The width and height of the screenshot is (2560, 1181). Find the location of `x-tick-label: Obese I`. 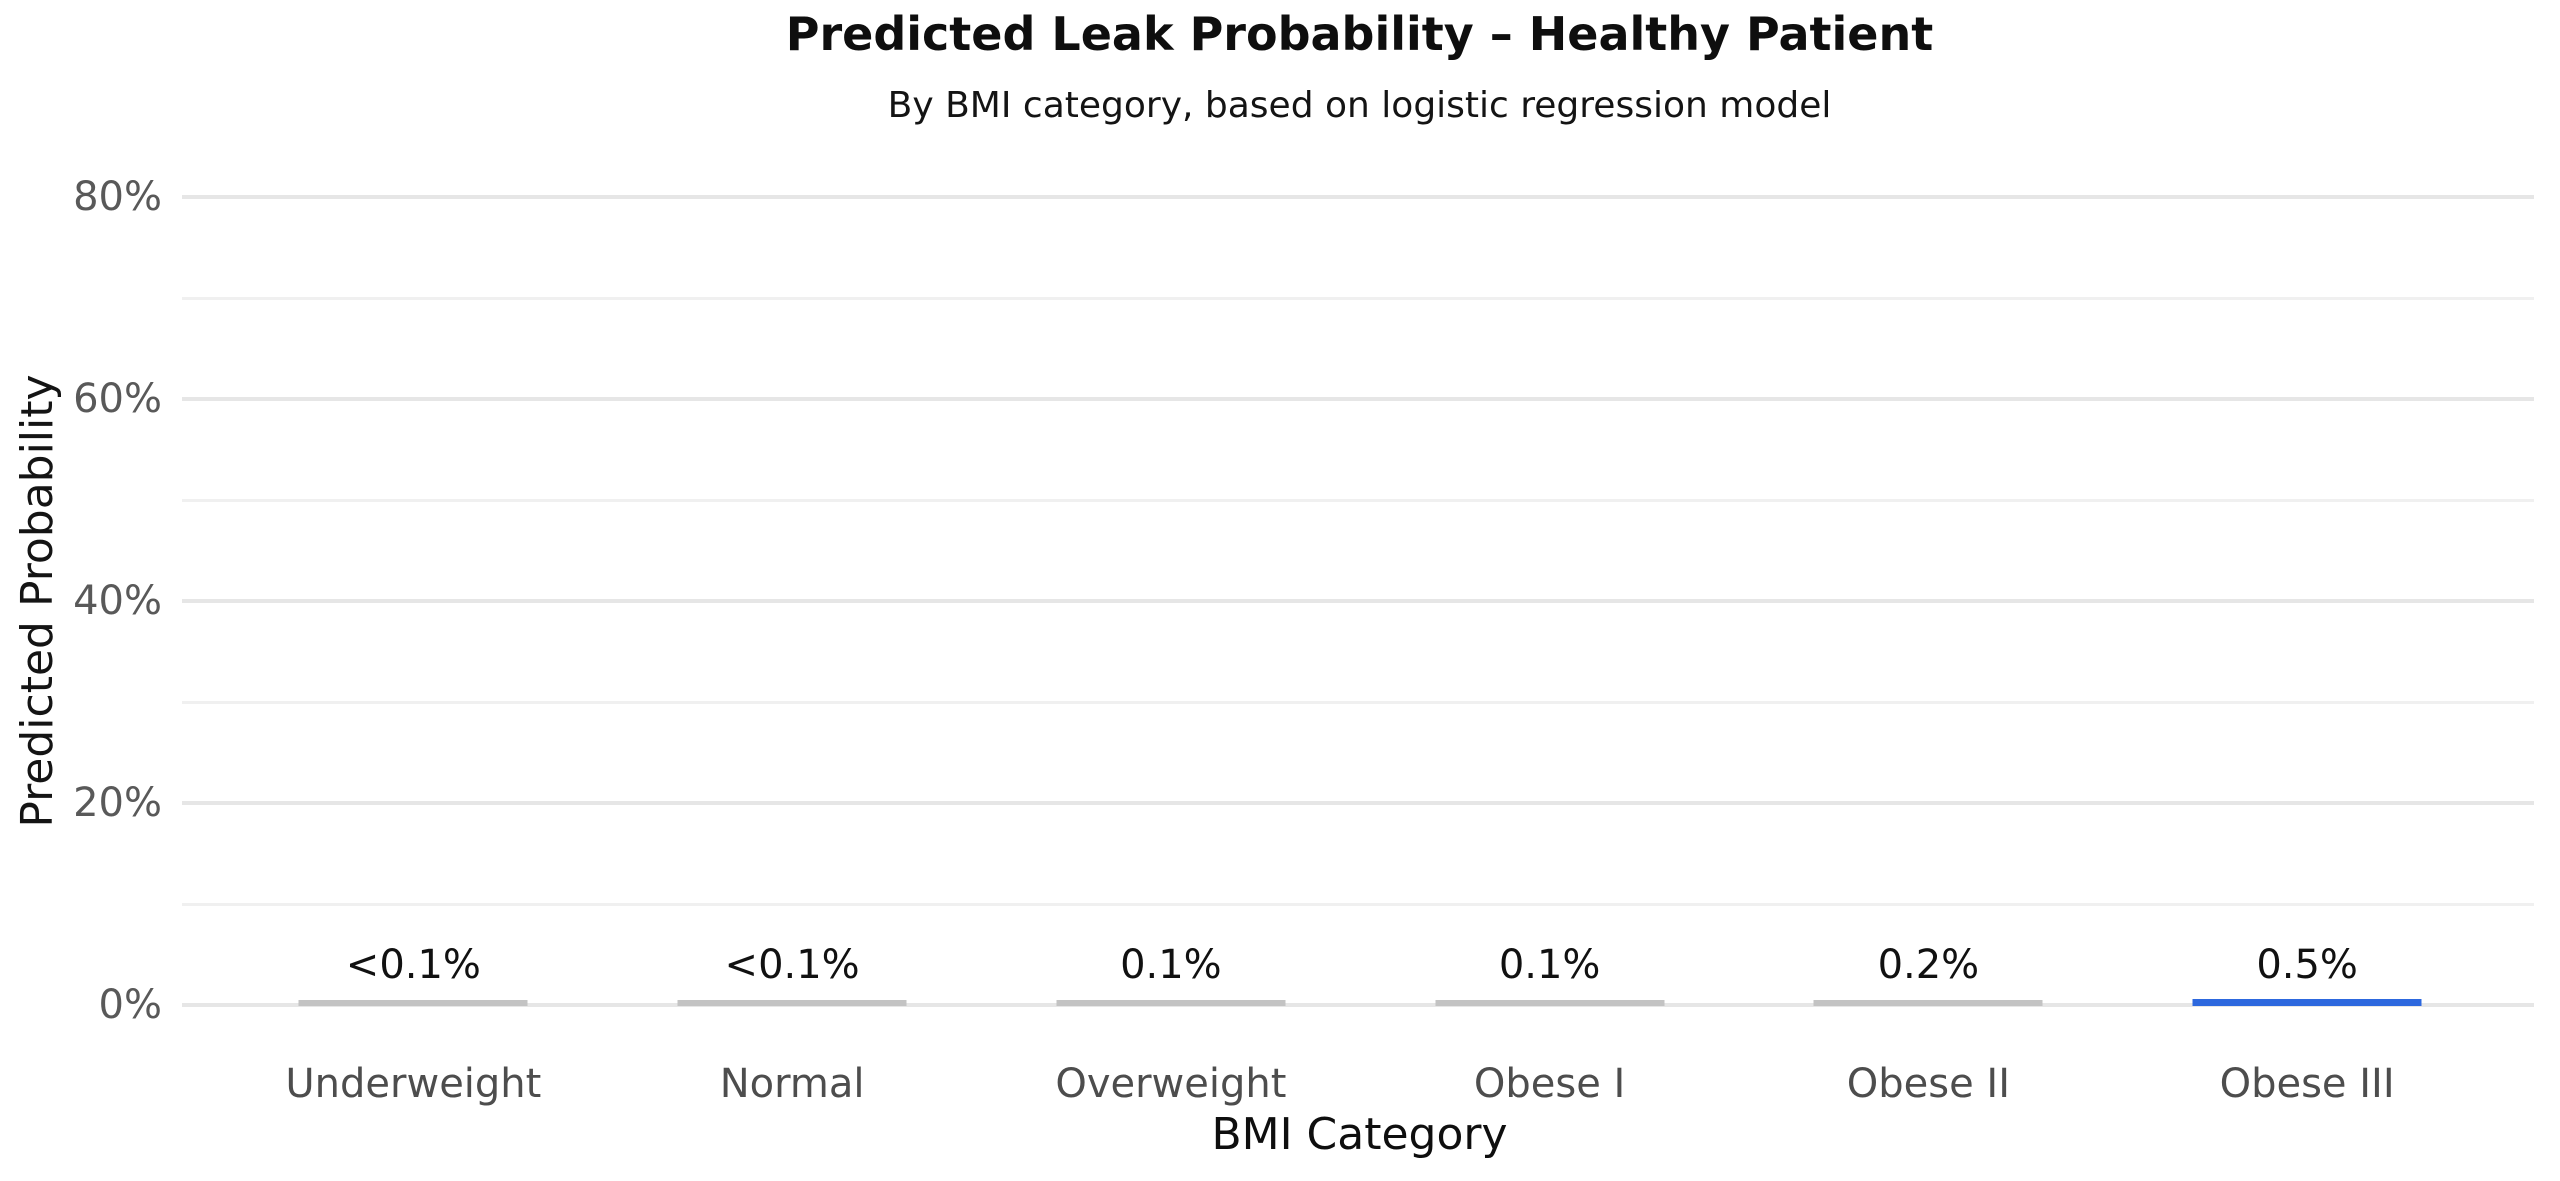

x-tick-label: Obese I is located at coordinates (1549, 1084).